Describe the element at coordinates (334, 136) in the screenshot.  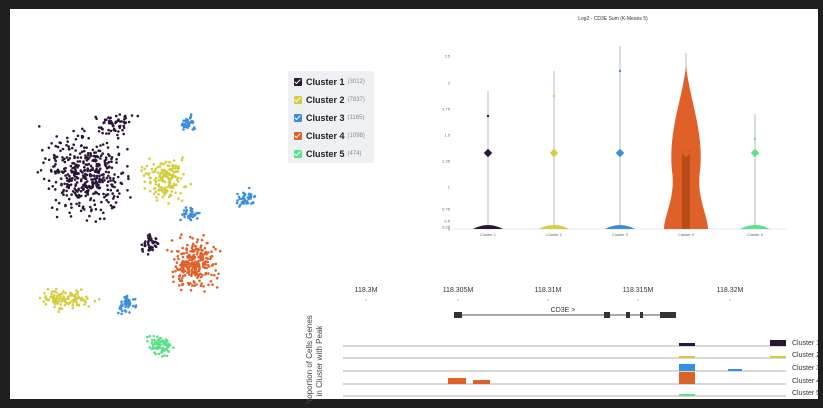
I see `legend-item-cluster-4: Cluster 4 (1098)` at that location.